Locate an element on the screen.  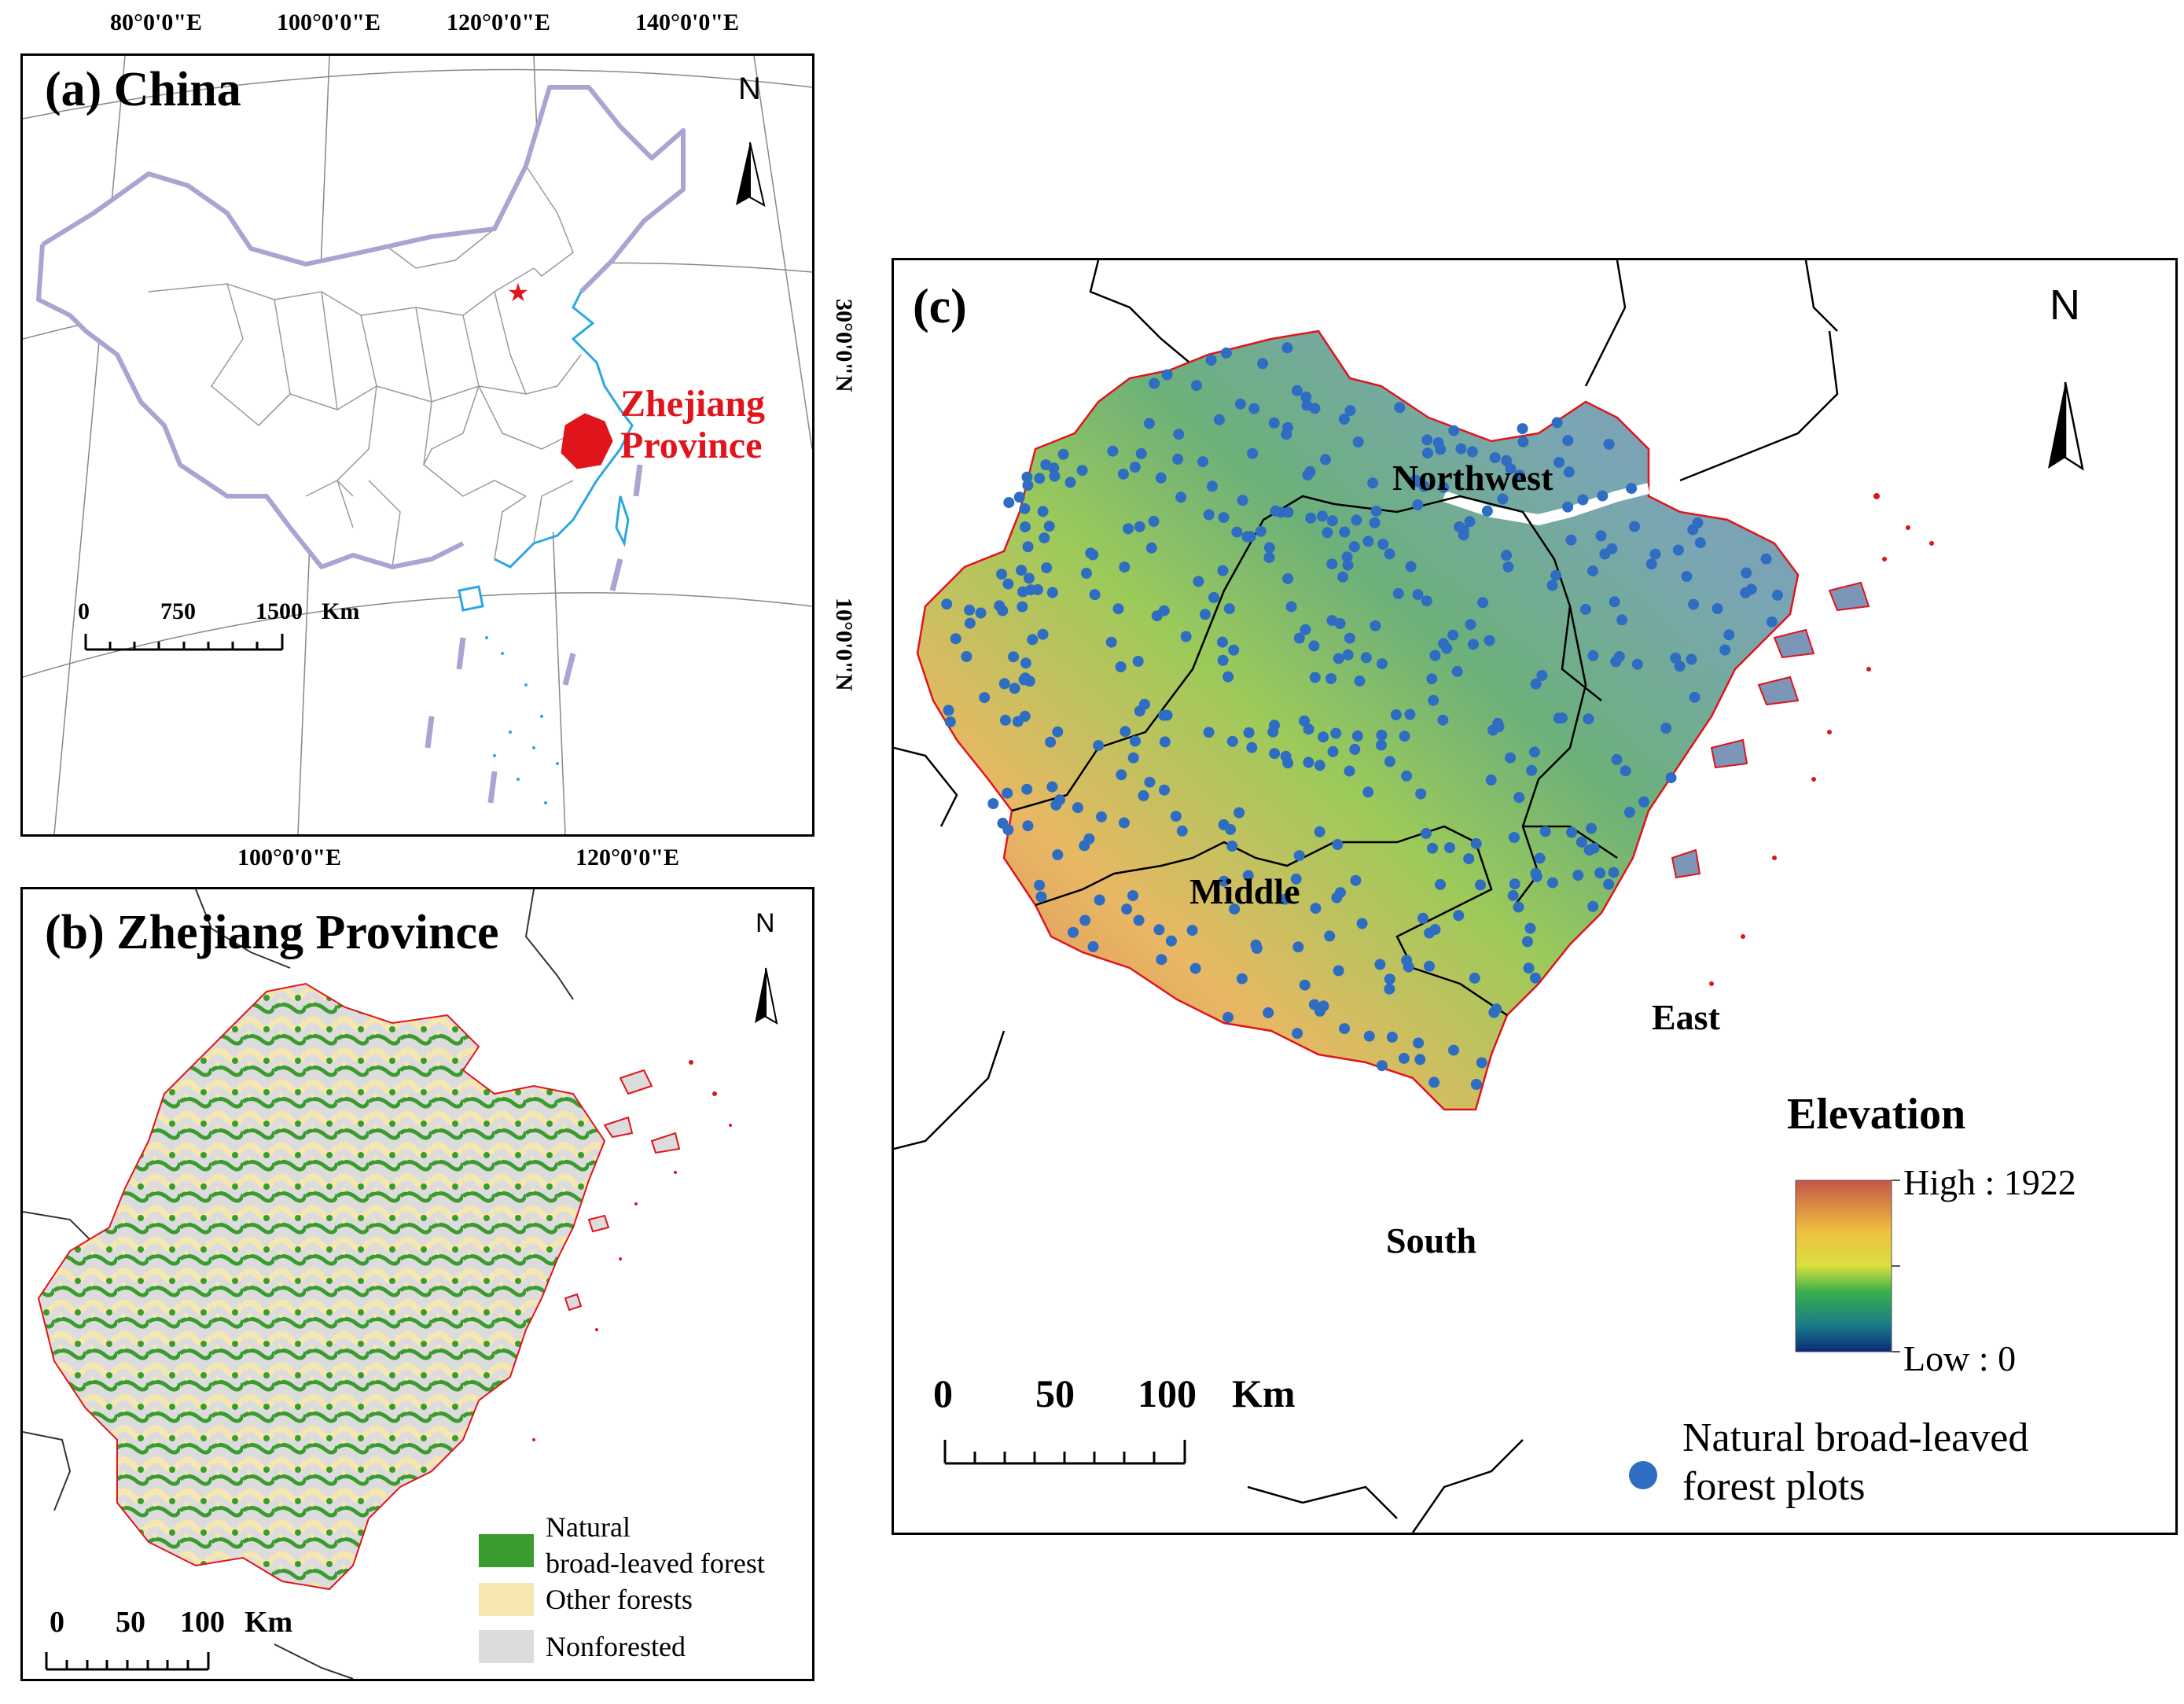
tick-top-140e: 140°0'0"E is located at coordinates (687, 22).